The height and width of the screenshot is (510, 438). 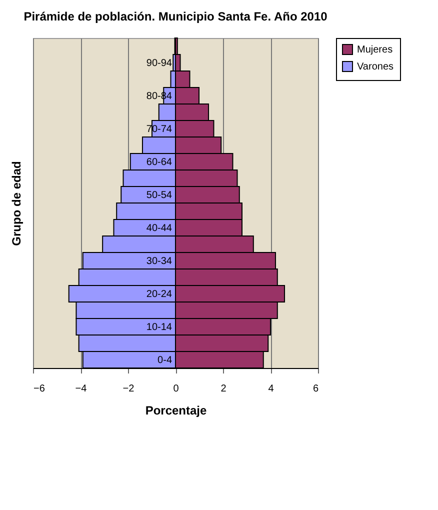 I want to click on chart-title: Pirámide de población. Municipio Santa Fe. Año 2010, so click(x=176, y=17).